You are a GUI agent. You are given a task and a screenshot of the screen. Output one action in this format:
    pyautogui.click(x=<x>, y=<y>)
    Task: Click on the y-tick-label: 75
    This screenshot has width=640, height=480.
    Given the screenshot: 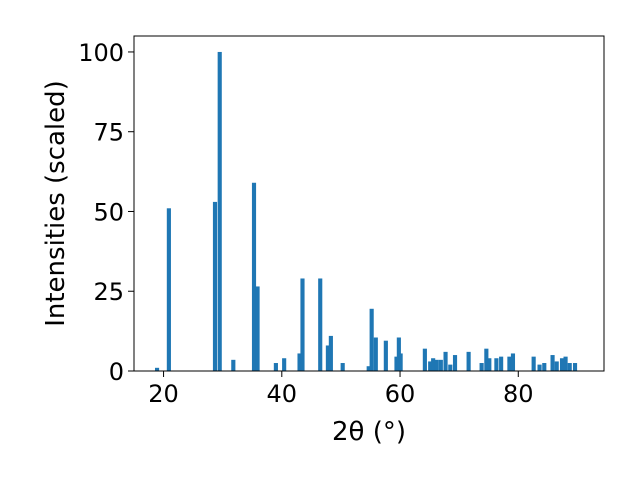 What is the action you would take?
    pyautogui.click(x=108, y=133)
    